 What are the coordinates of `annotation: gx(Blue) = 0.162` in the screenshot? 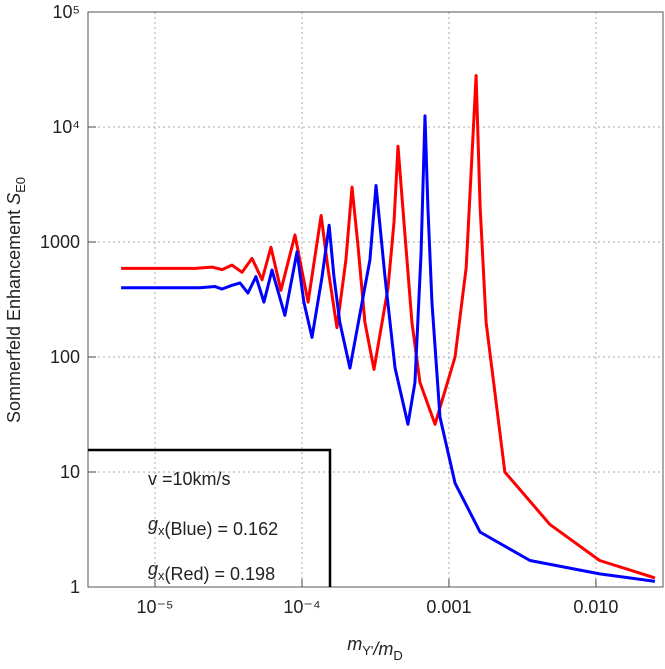 It's located at (213, 526).